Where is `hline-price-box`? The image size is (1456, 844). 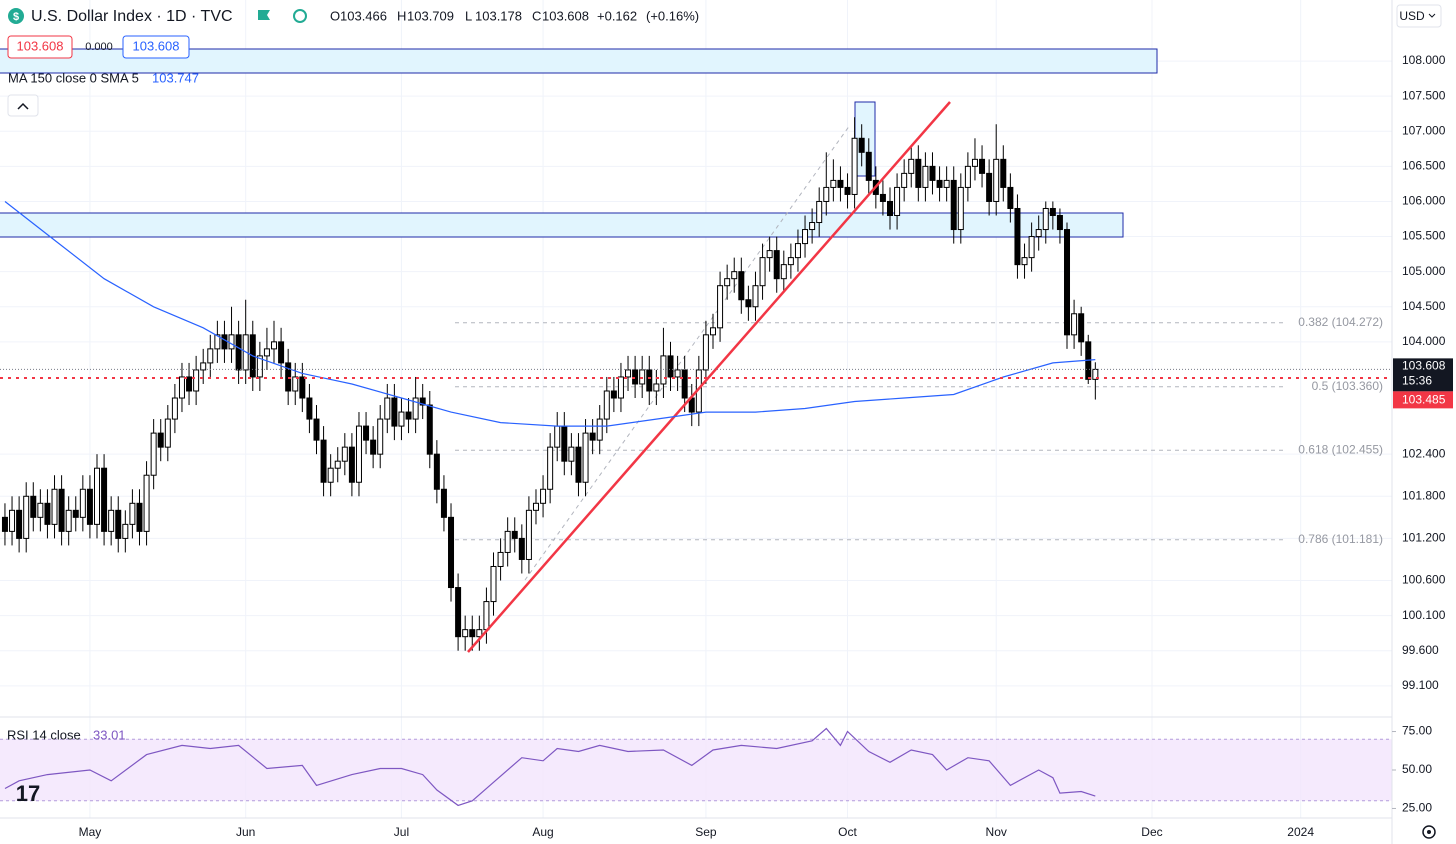 hline-price-box is located at coordinates (1423, 400).